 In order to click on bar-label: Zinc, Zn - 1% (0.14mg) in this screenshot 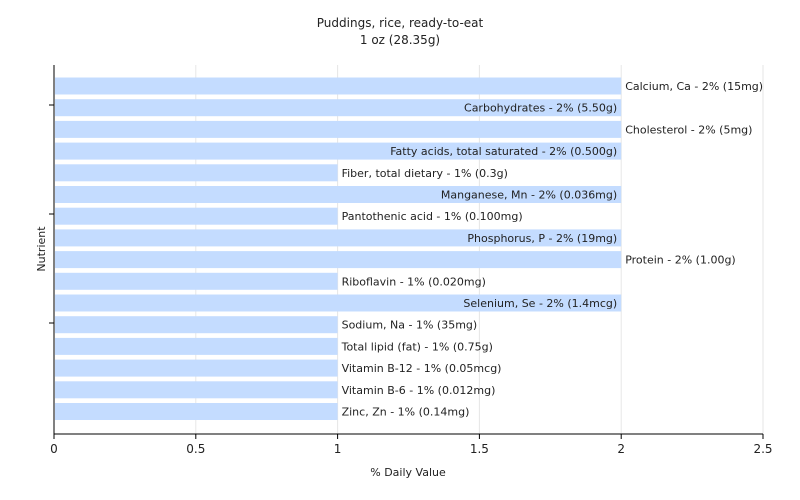, I will do `click(406, 412)`.